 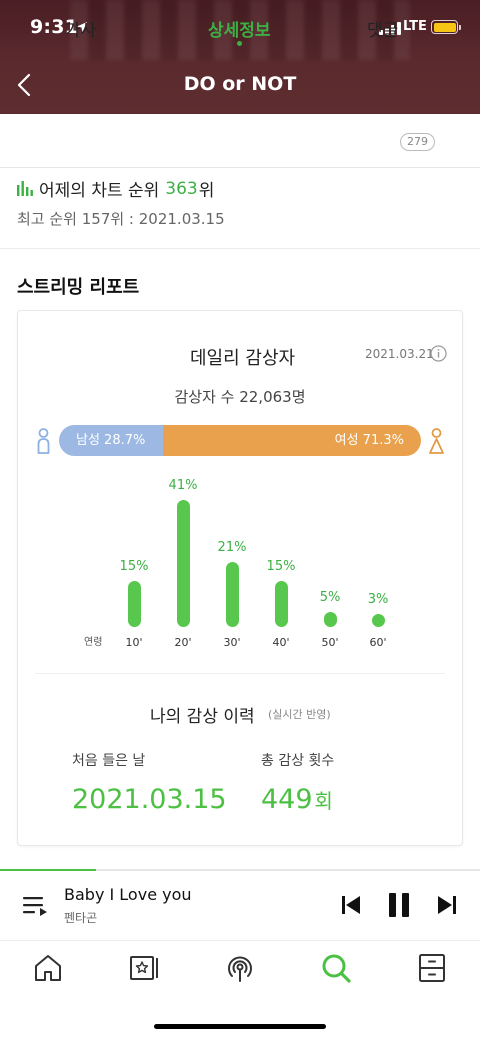 I want to click on storage-icon, so click(x=432, y=968).